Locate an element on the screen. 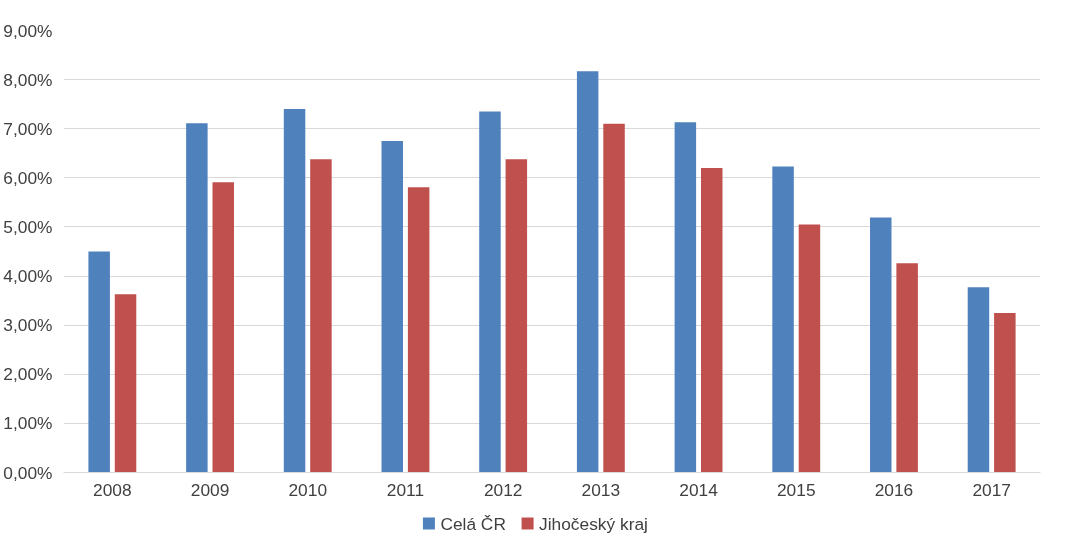 This screenshot has height=556, width=1078. legend-label: Jihočeský kraj is located at coordinates (593, 523).